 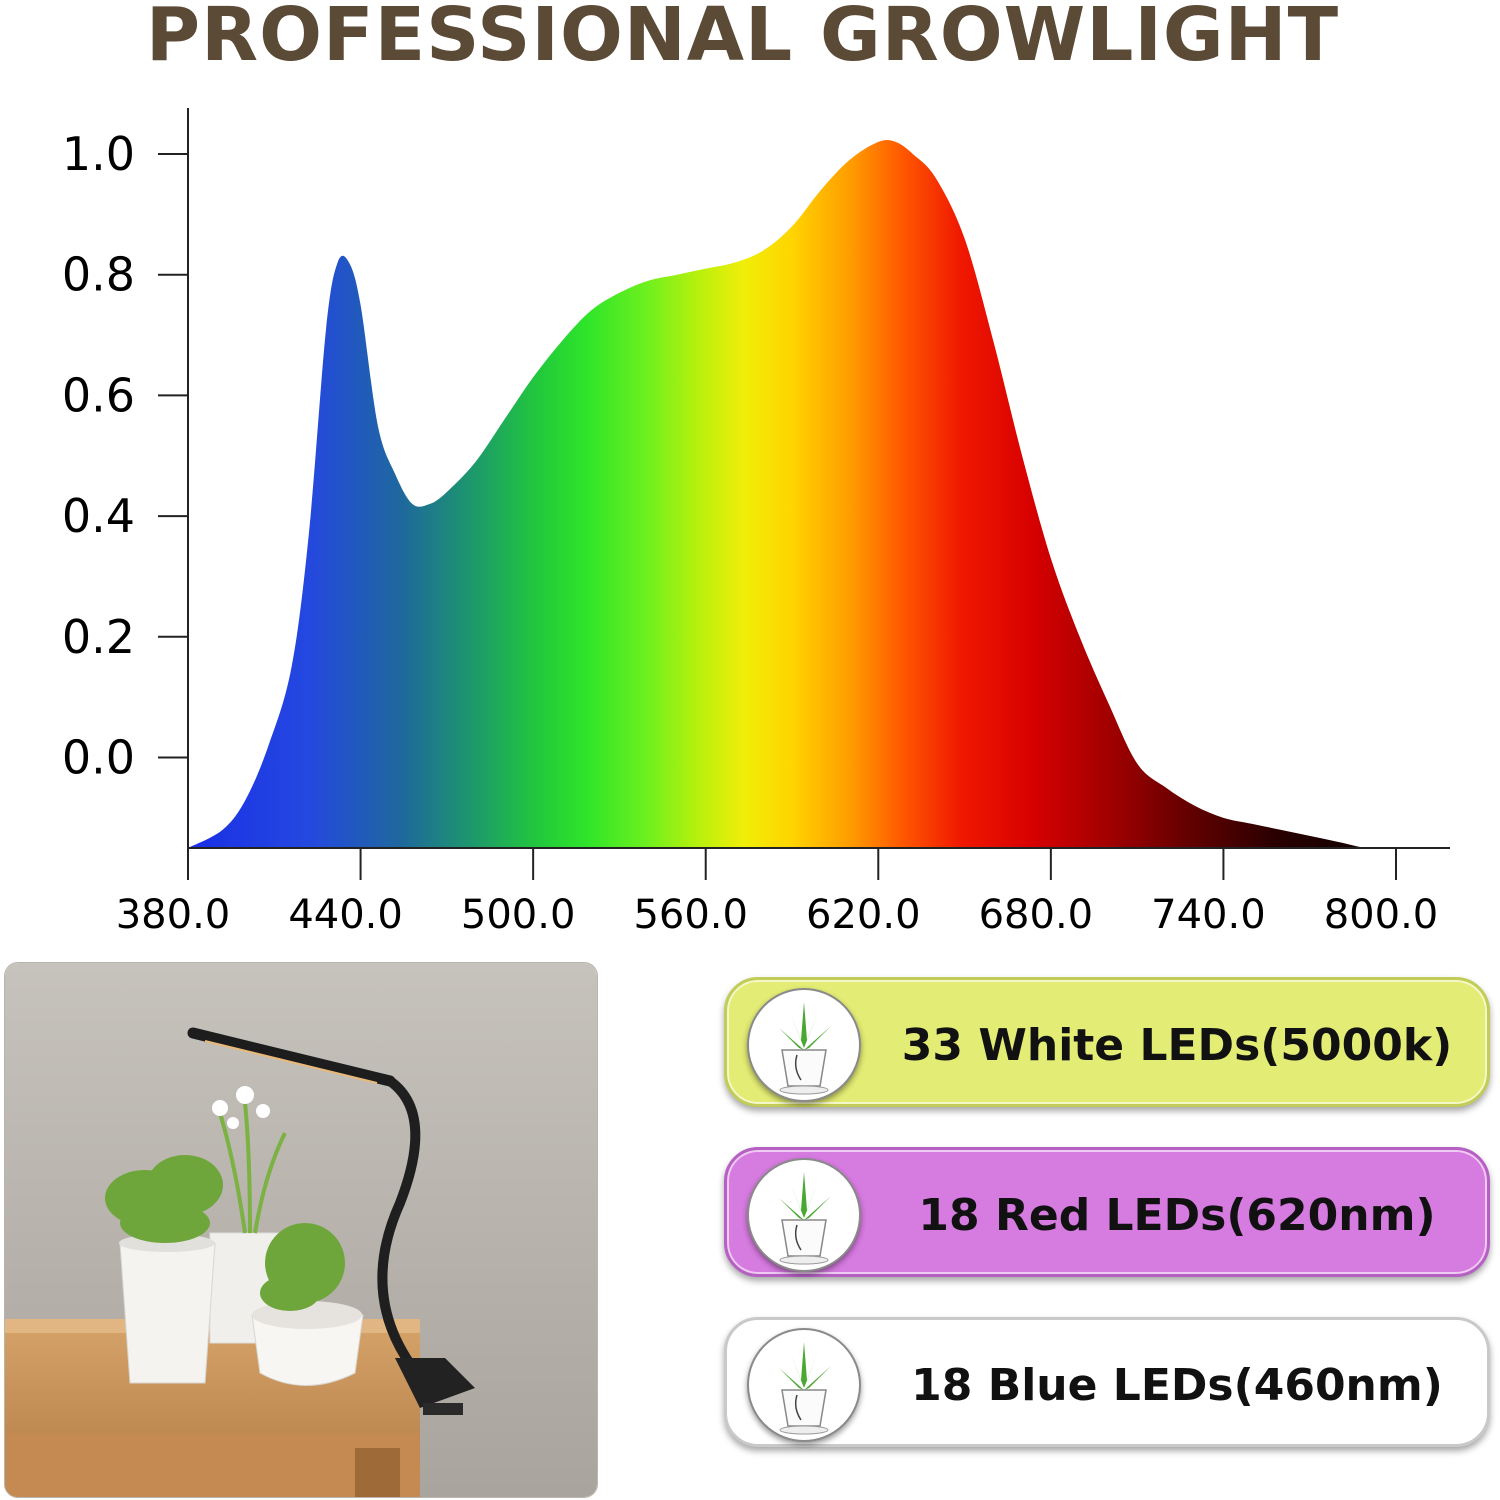 I want to click on x-tick-label: 500.0, so click(x=518, y=915).